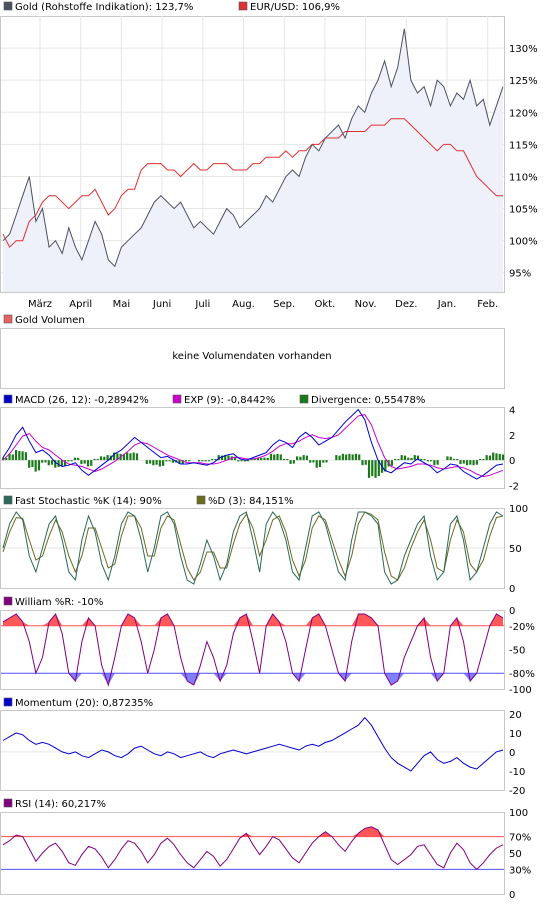 Image resolution: width=545 pixels, height=904 pixels. Describe the element at coordinates (295, 7) in the screenshot. I see `price-legend-label-1: EUR/USD: 106,9%` at that location.